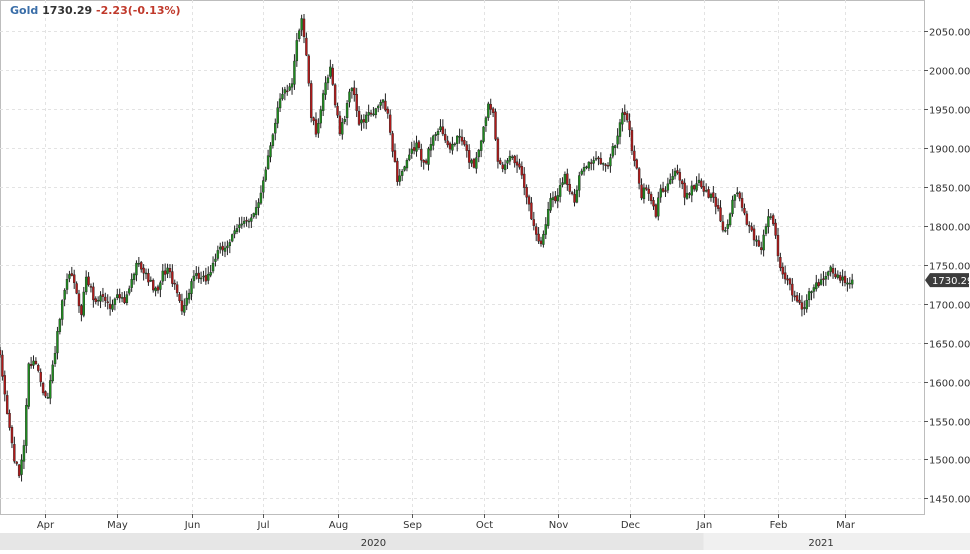 This screenshot has height=554, width=970. Describe the element at coordinates (484, 525) in the screenshot. I see `month-label: Oct` at that location.